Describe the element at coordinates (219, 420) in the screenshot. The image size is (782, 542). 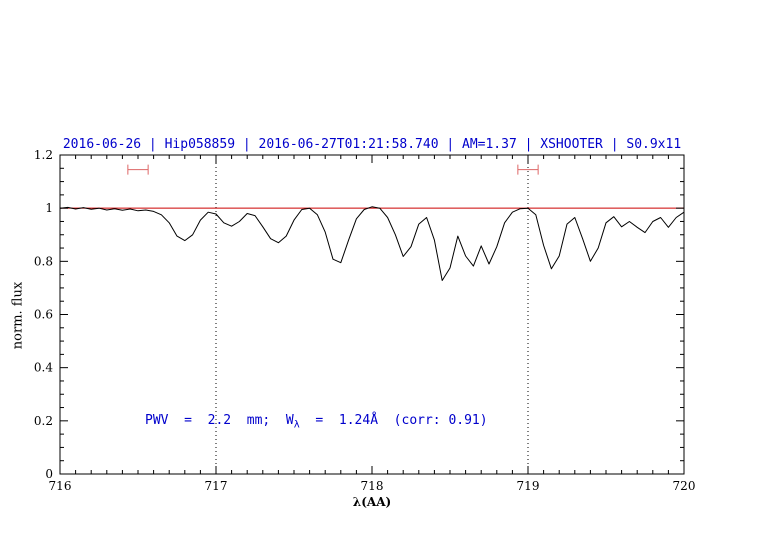
I see `annotation-text-pre: PWV = 2.2 mm; W` at that location.